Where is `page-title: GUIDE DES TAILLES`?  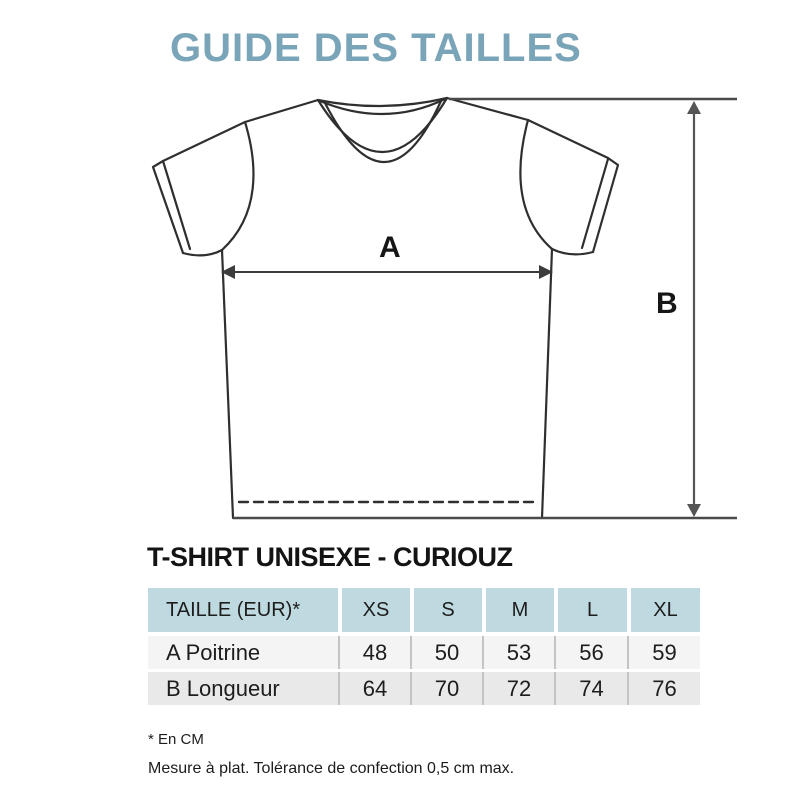
page-title: GUIDE DES TAILLES is located at coordinates (376, 48).